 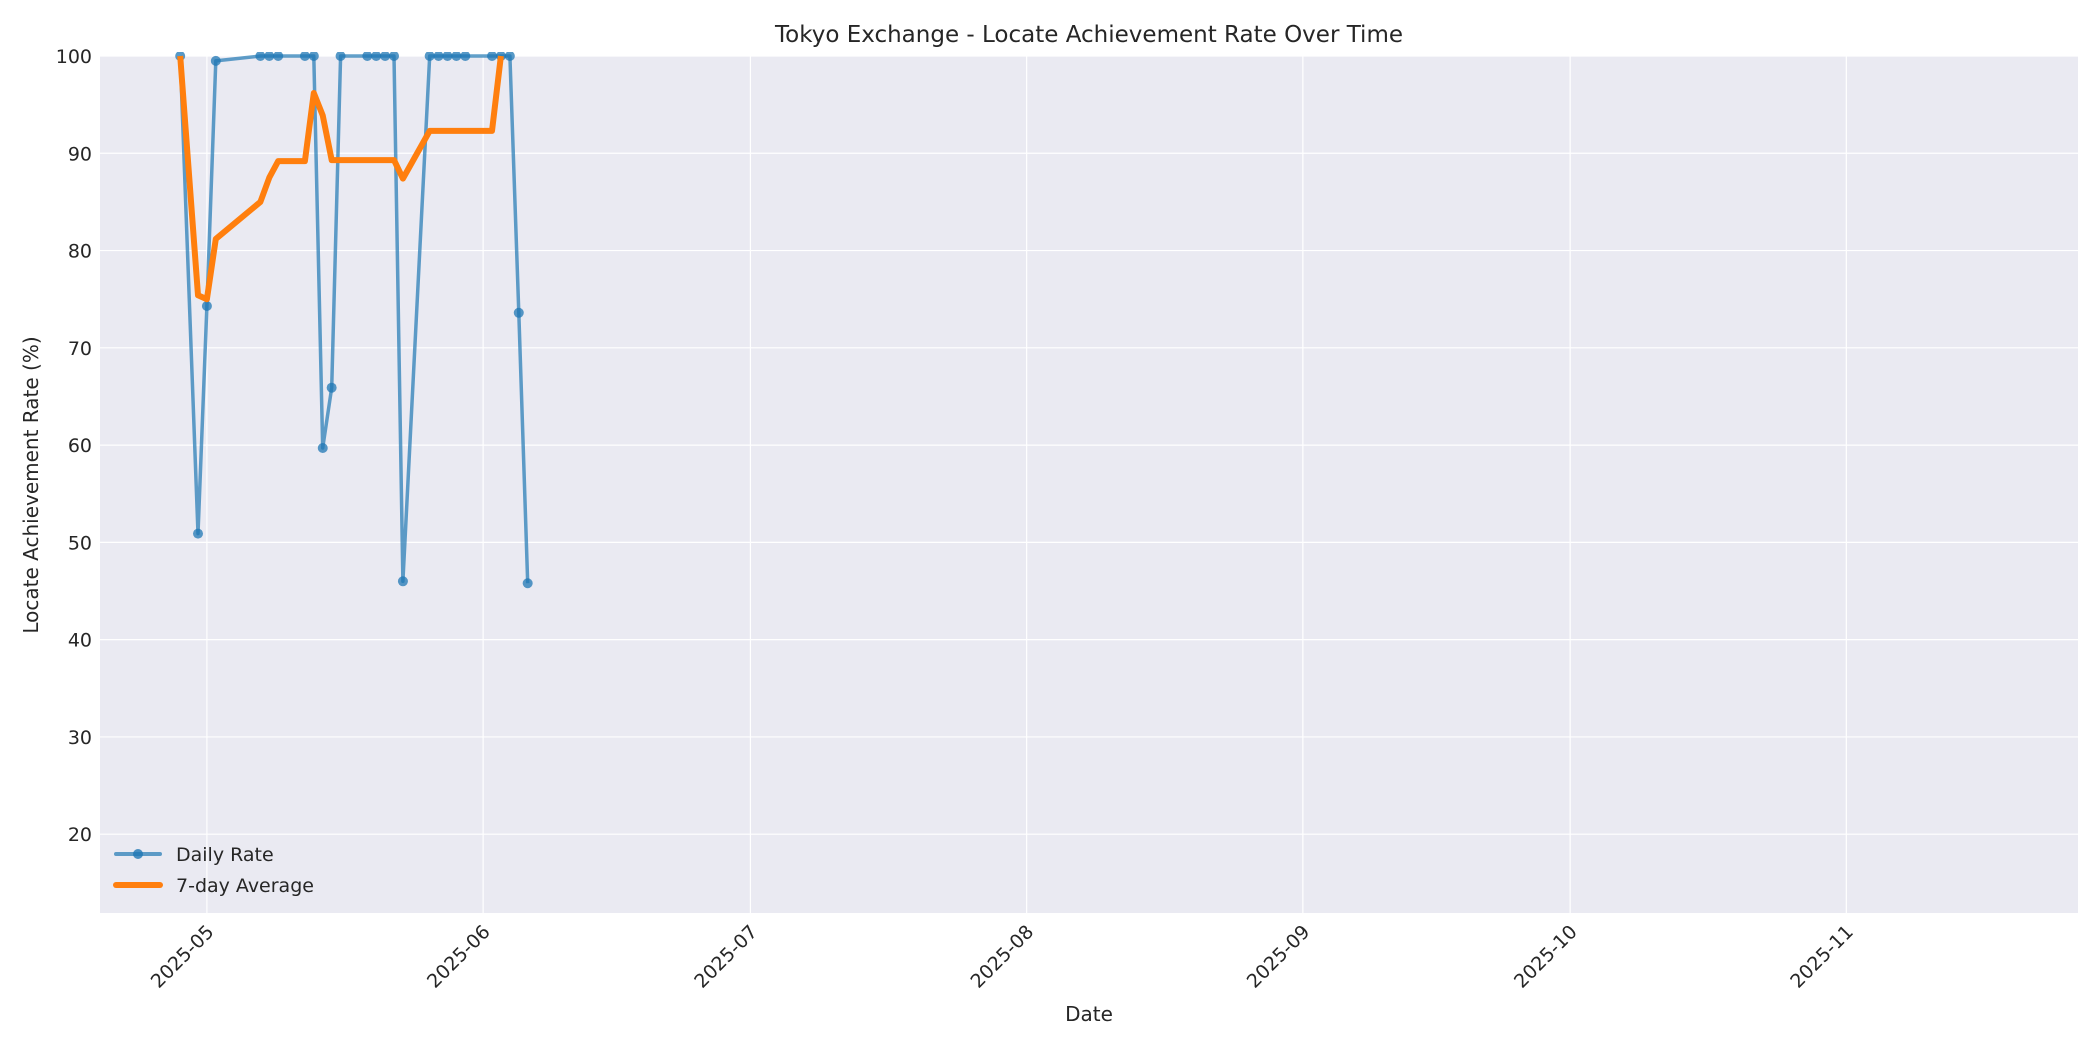 What do you see at coordinates (80, 641) in the screenshot?
I see `y-tick-label: 40` at bounding box center [80, 641].